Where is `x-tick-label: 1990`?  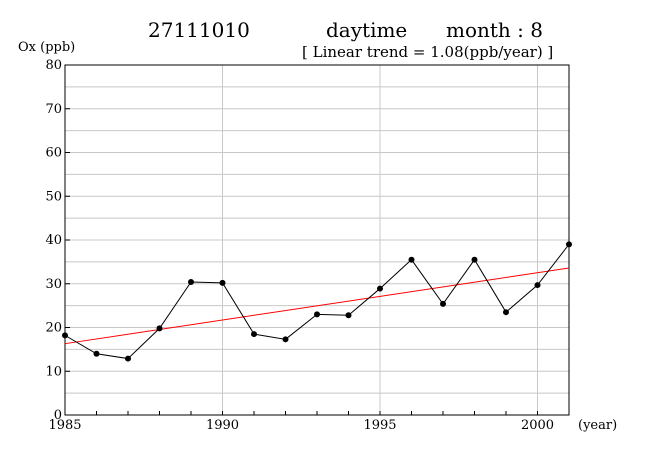
x-tick-label: 1990 is located at coordinates (222, 425).